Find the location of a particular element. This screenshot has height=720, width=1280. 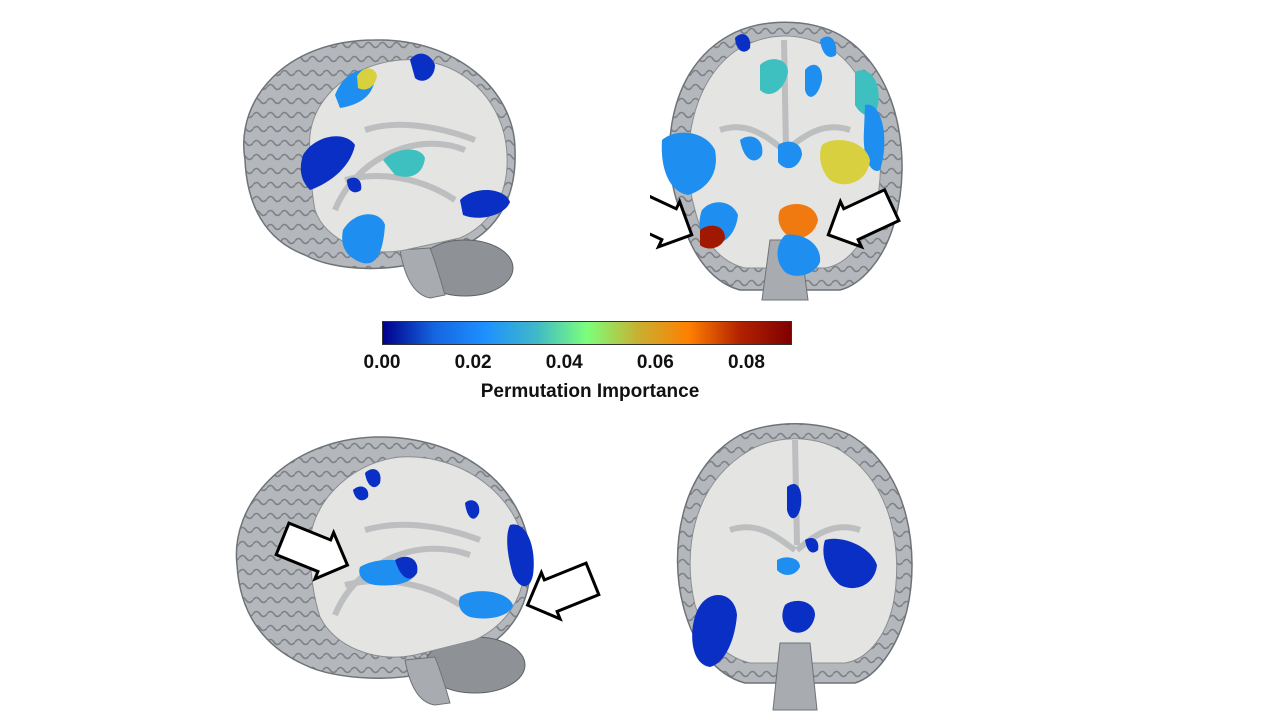

colorbar-tick-label: 0.02 is located at coordinates (473, 362).